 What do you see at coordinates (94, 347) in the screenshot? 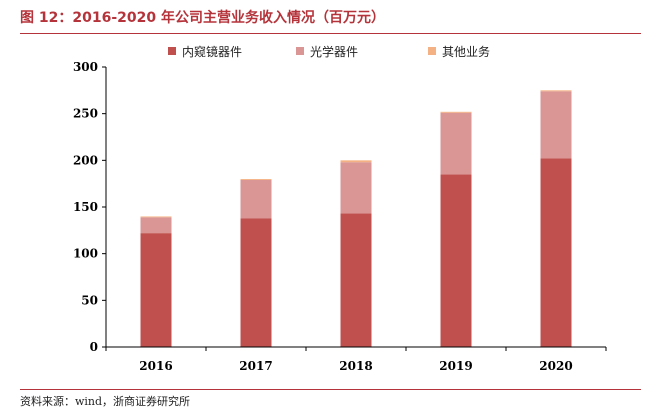
I see `y-tick-label: 0` at bounding box center [94, 347].